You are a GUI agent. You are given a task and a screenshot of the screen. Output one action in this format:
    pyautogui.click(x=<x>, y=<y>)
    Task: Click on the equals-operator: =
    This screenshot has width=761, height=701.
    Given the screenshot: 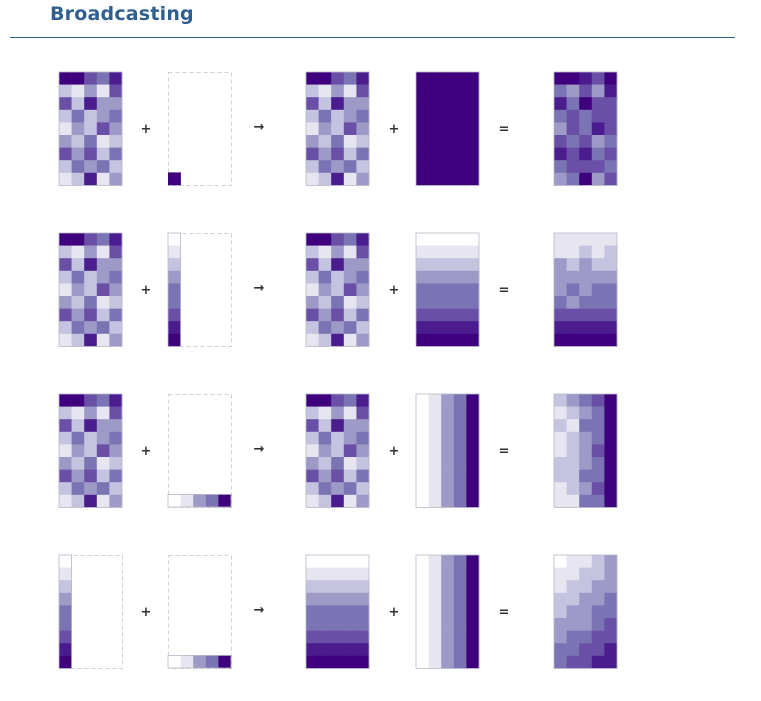 What is the action you would take?
    pyautogui.click(x=504, y=612)
    